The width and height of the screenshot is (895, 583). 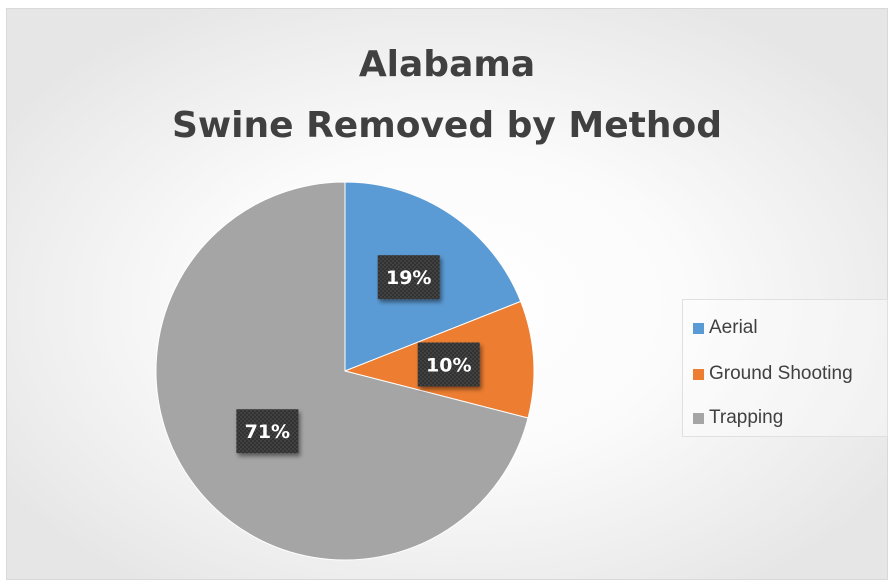 What do you see at coordinates (698, 418) in the screenshot?
I see `legend-swatch-trapping` at bounding box center [698, 418].